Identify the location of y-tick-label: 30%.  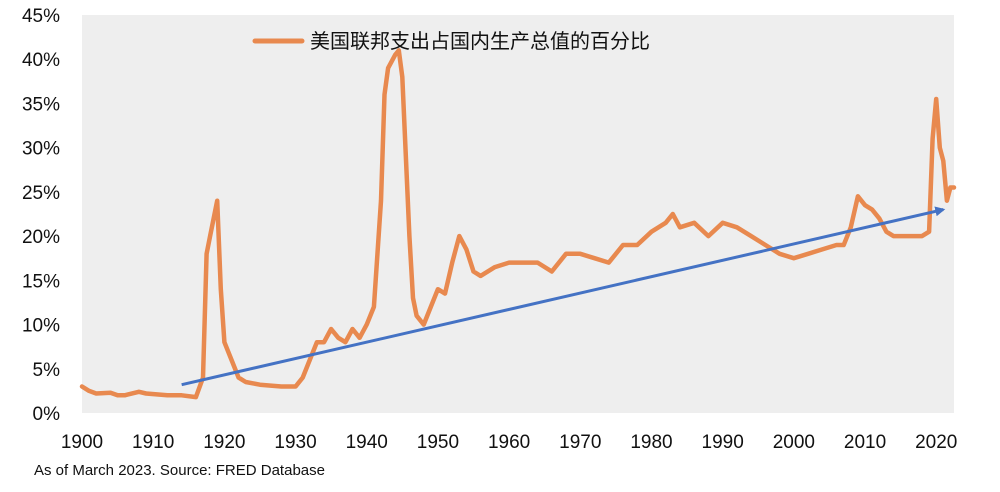
(41, 149).